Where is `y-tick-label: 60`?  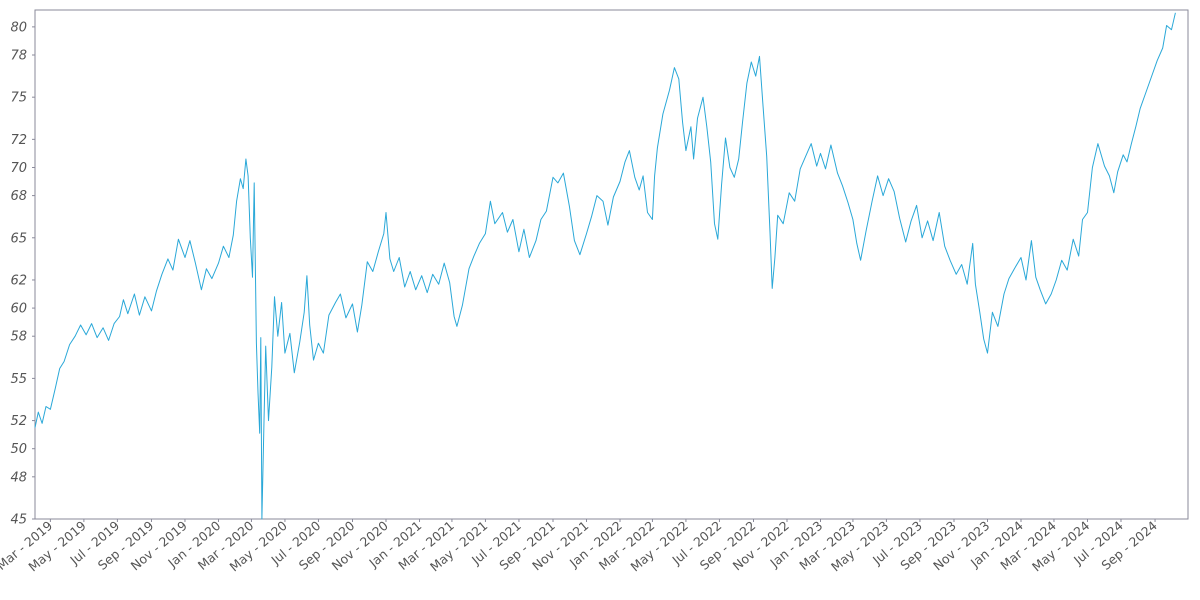
y-tick-label: 60 is located at coordinates (18, 309).